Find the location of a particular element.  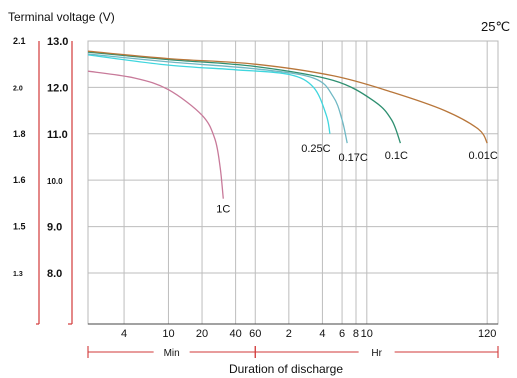

y-axis-title: Terminal voltage (V) is located at coordinates (61, 17).